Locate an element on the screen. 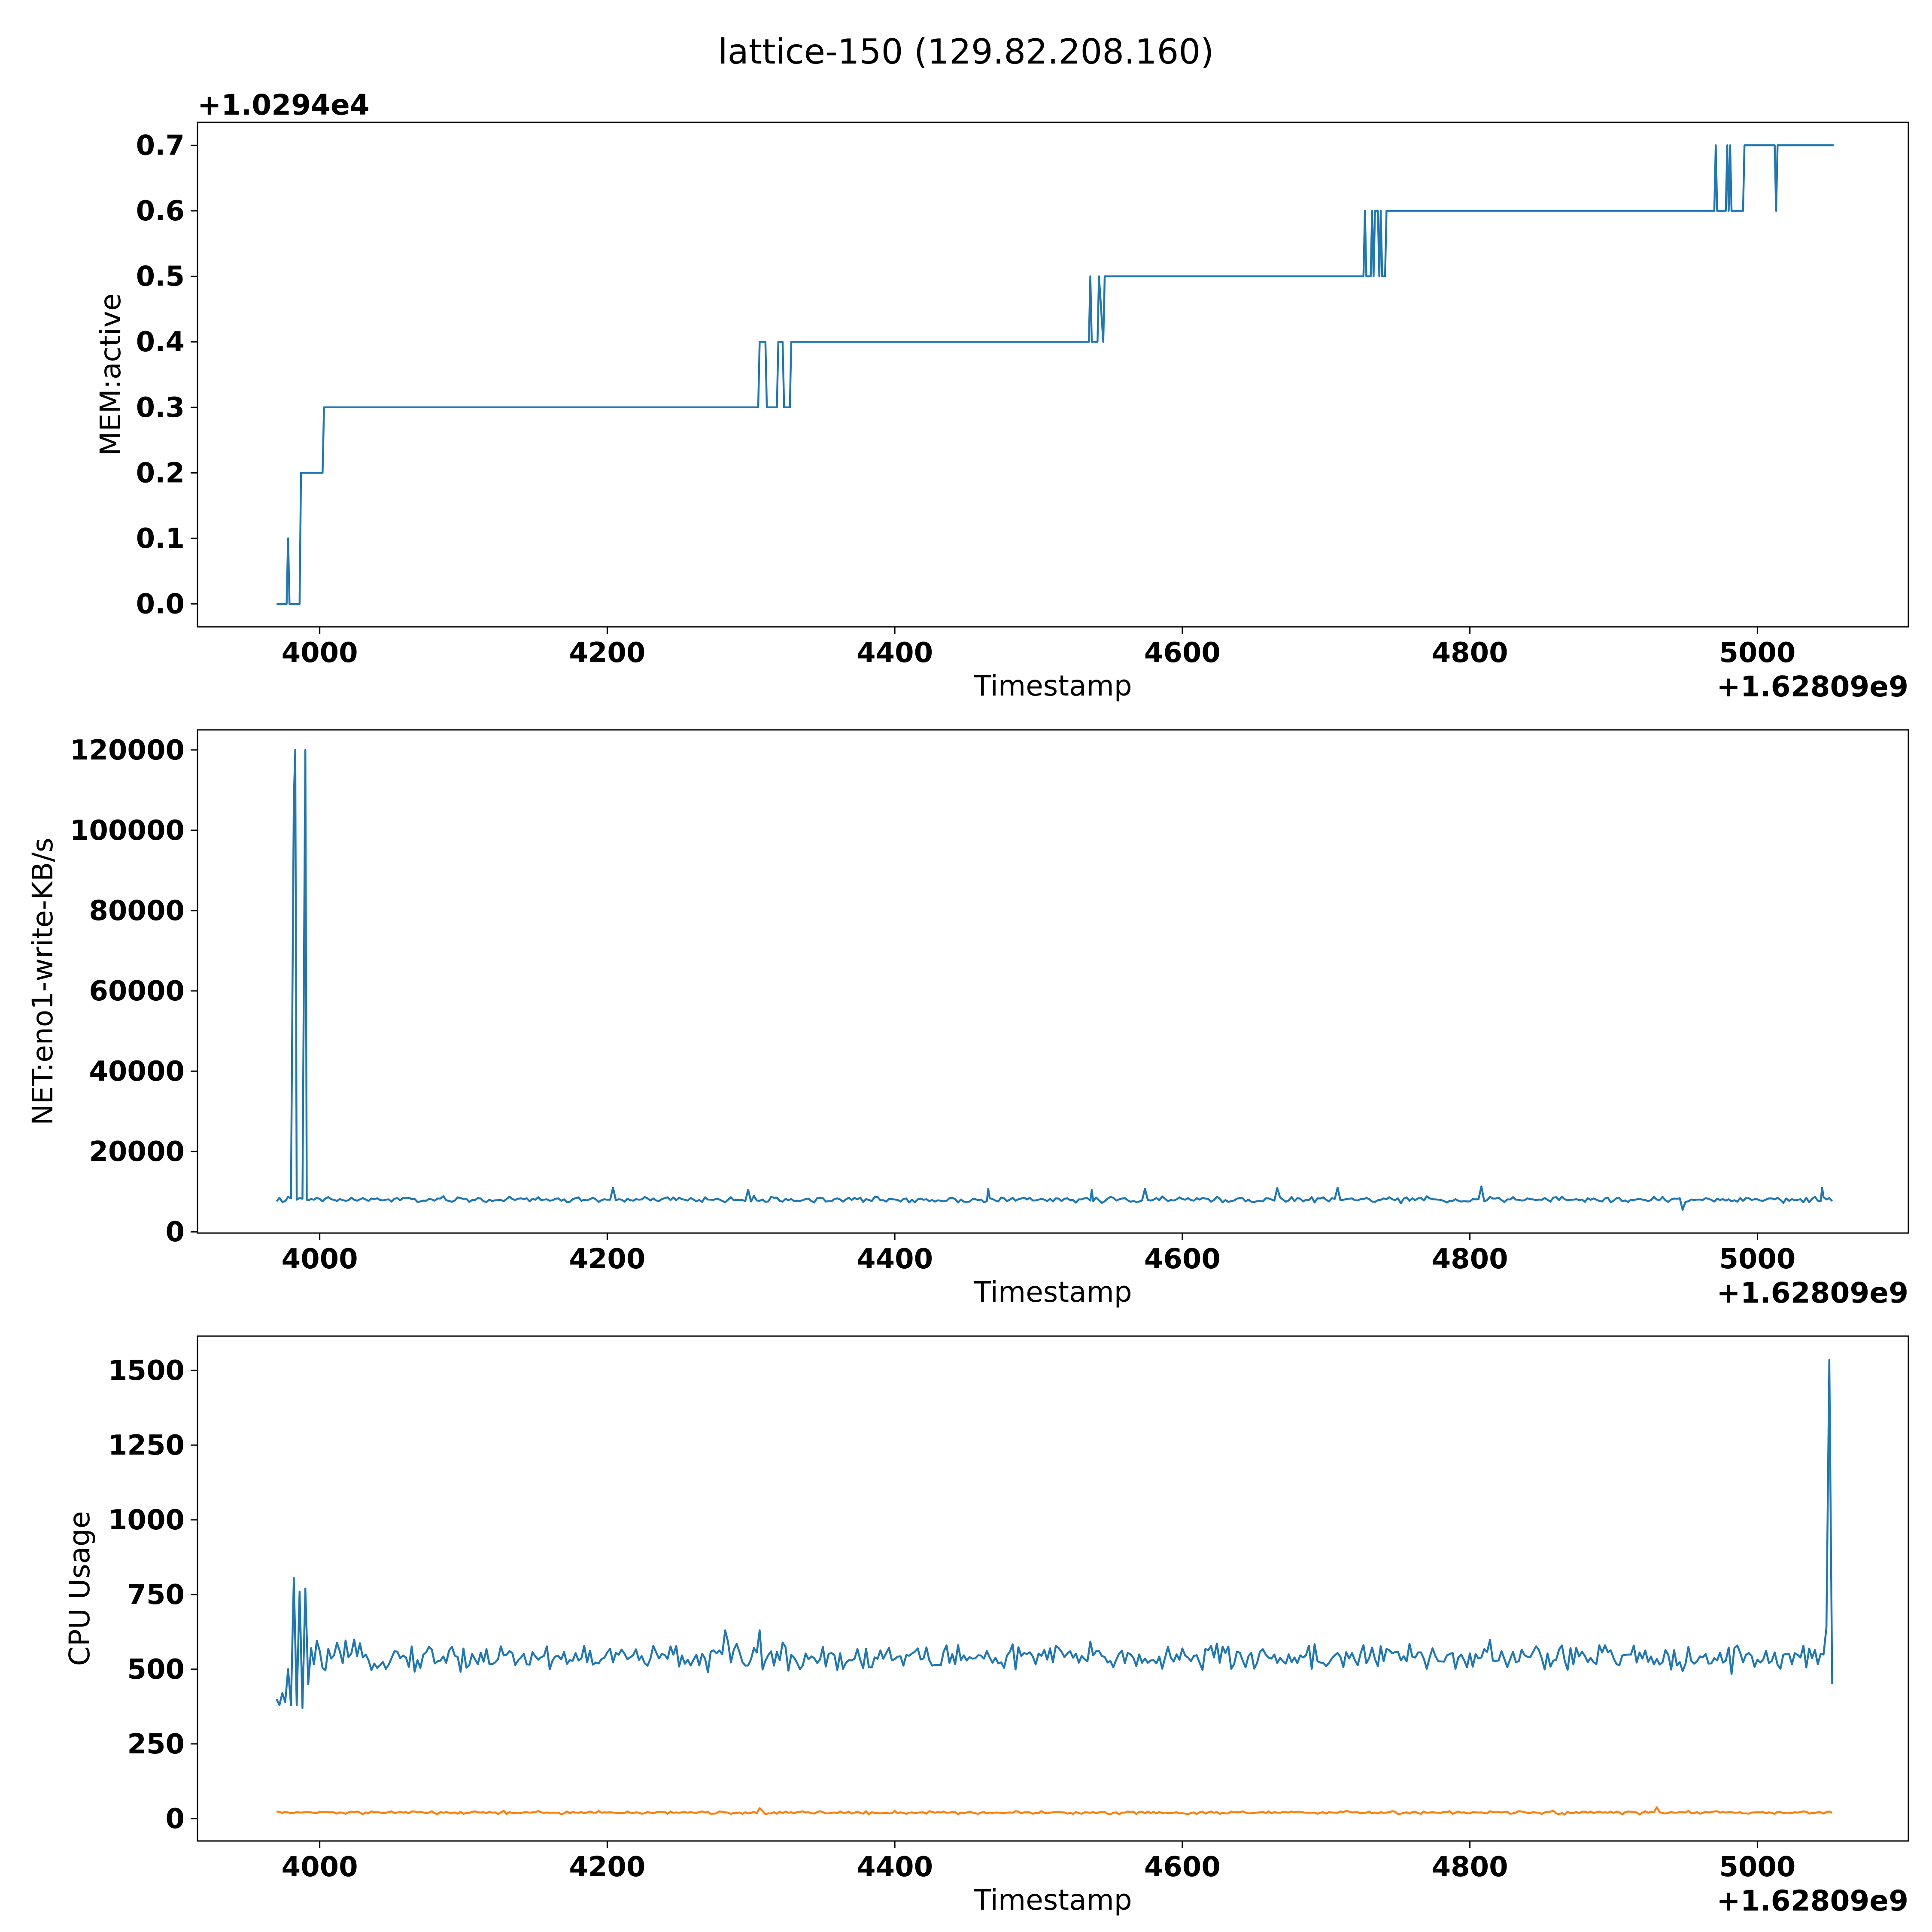 The height and width of the screenshot is (1932, 1932). cpu-usage-y-tick-label: 1250 is located at coordinates (146, 1445).